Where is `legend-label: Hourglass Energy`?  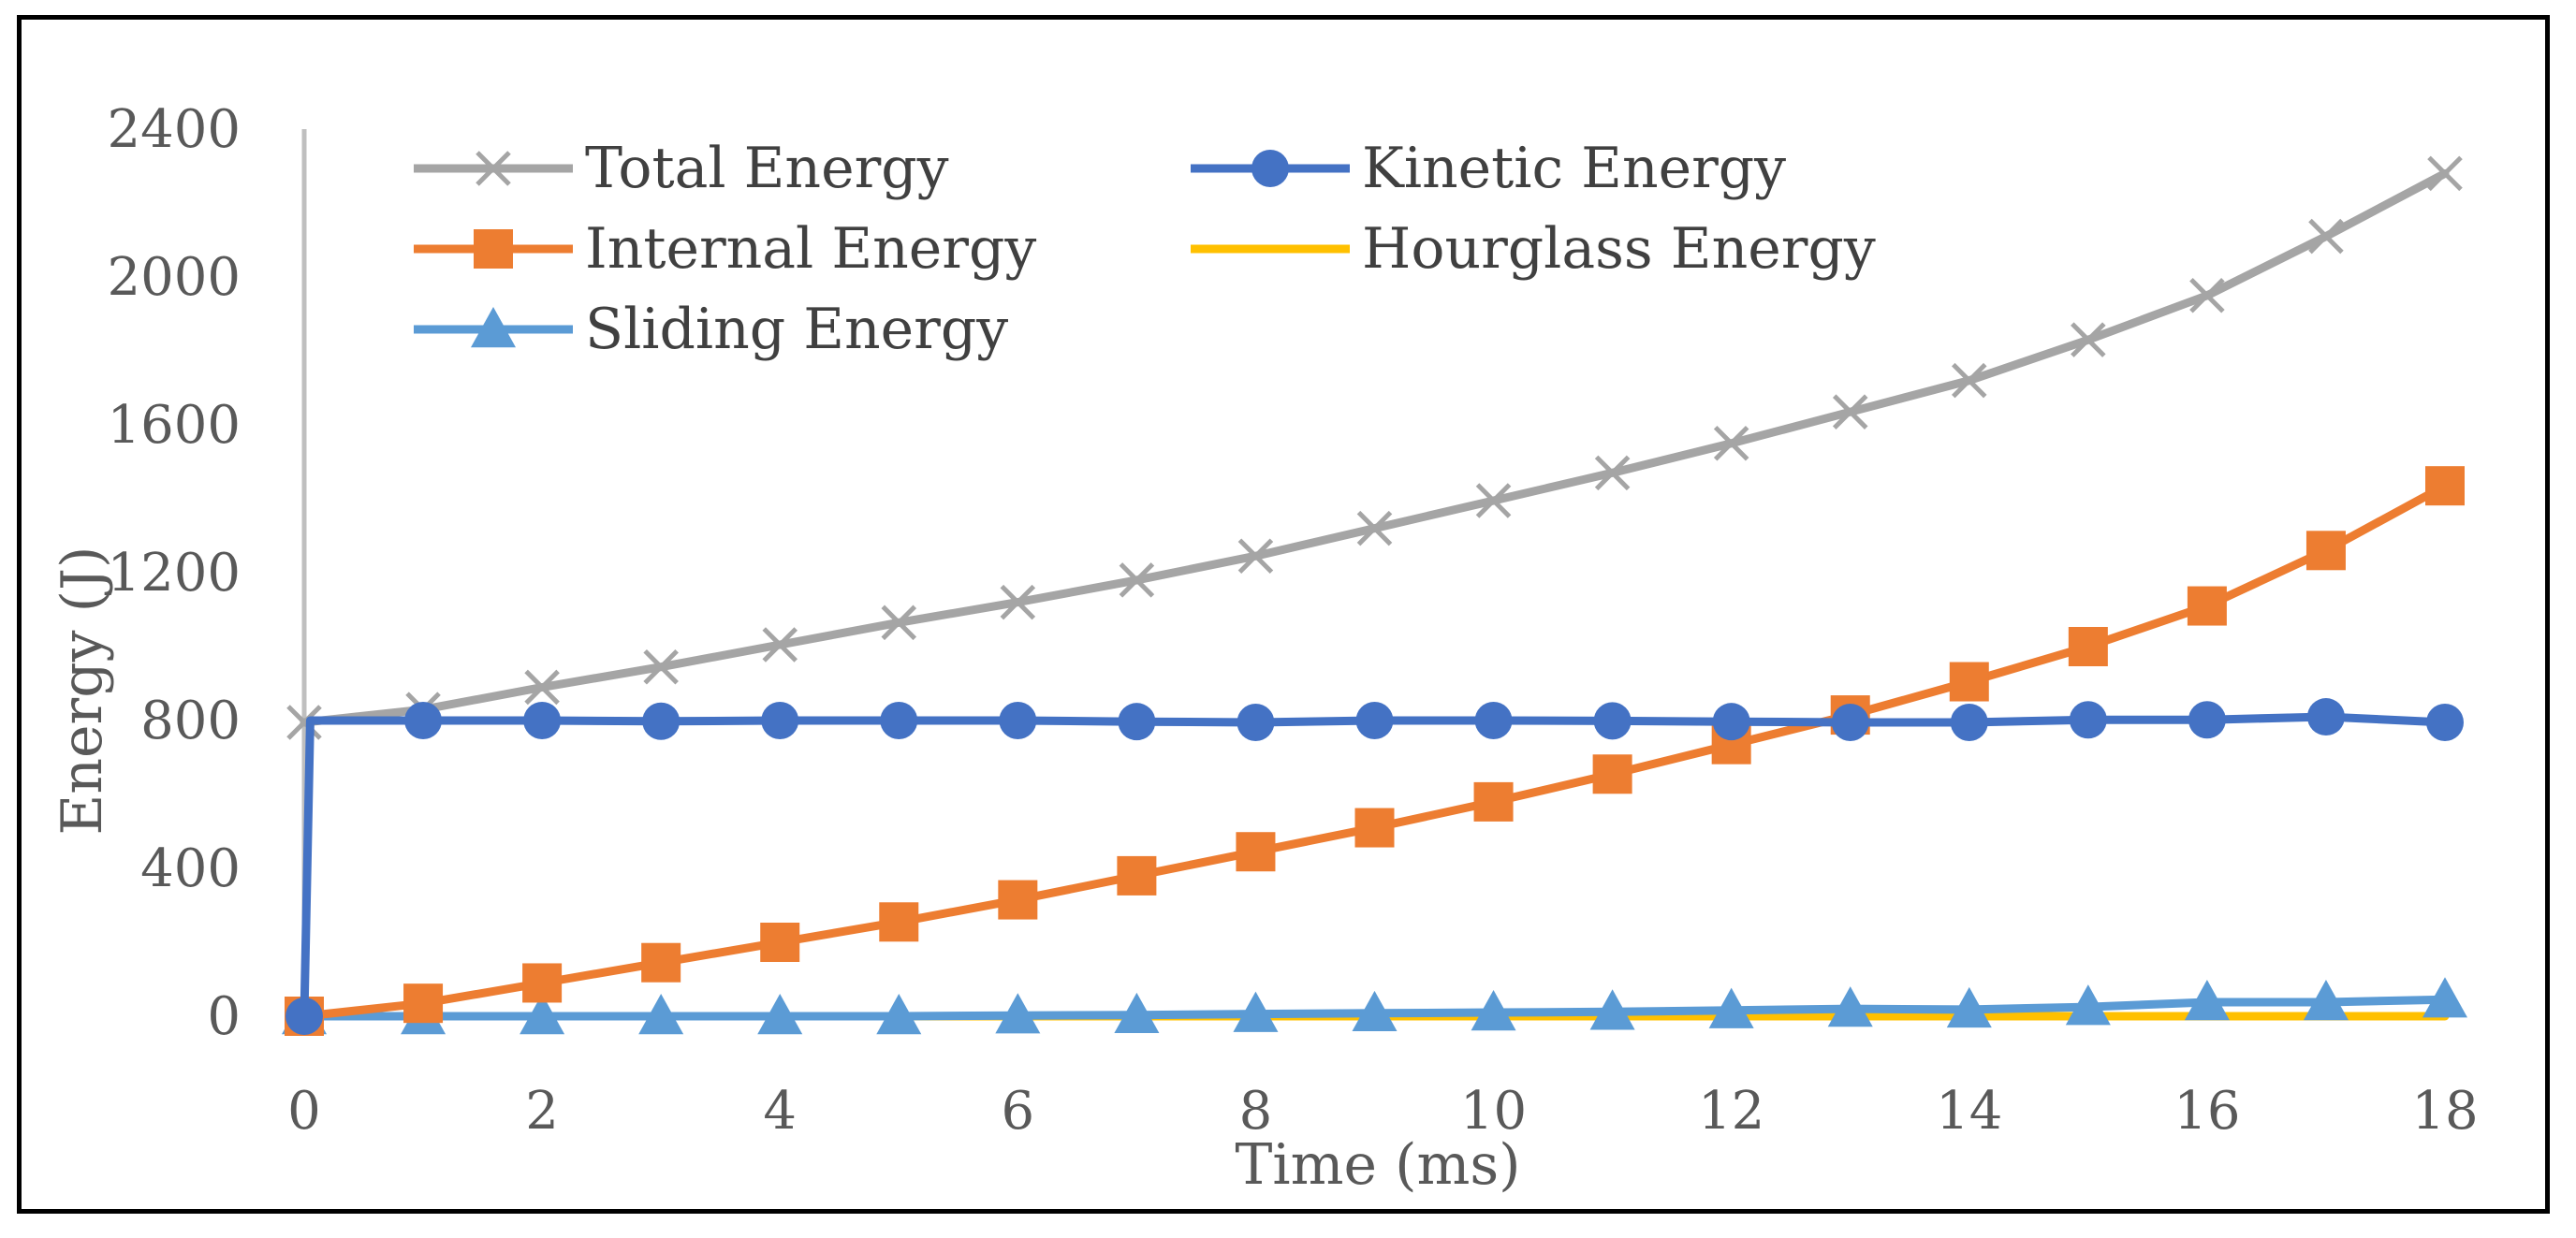
legend-label: Hourglass Energy is located at coordinates (1619, 249).